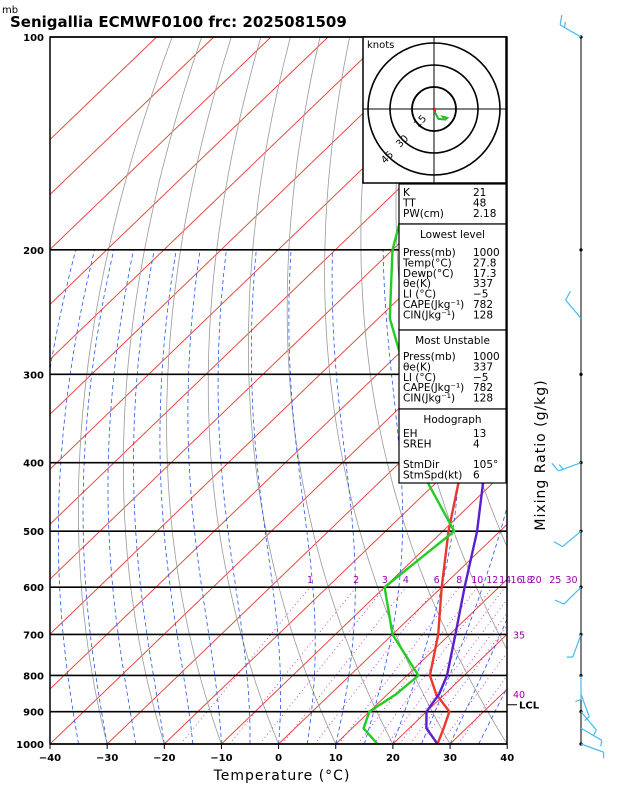 This screenshot has height=800, width=618. I want to click on mixing-ratio-label: 20, so click(536, 580).